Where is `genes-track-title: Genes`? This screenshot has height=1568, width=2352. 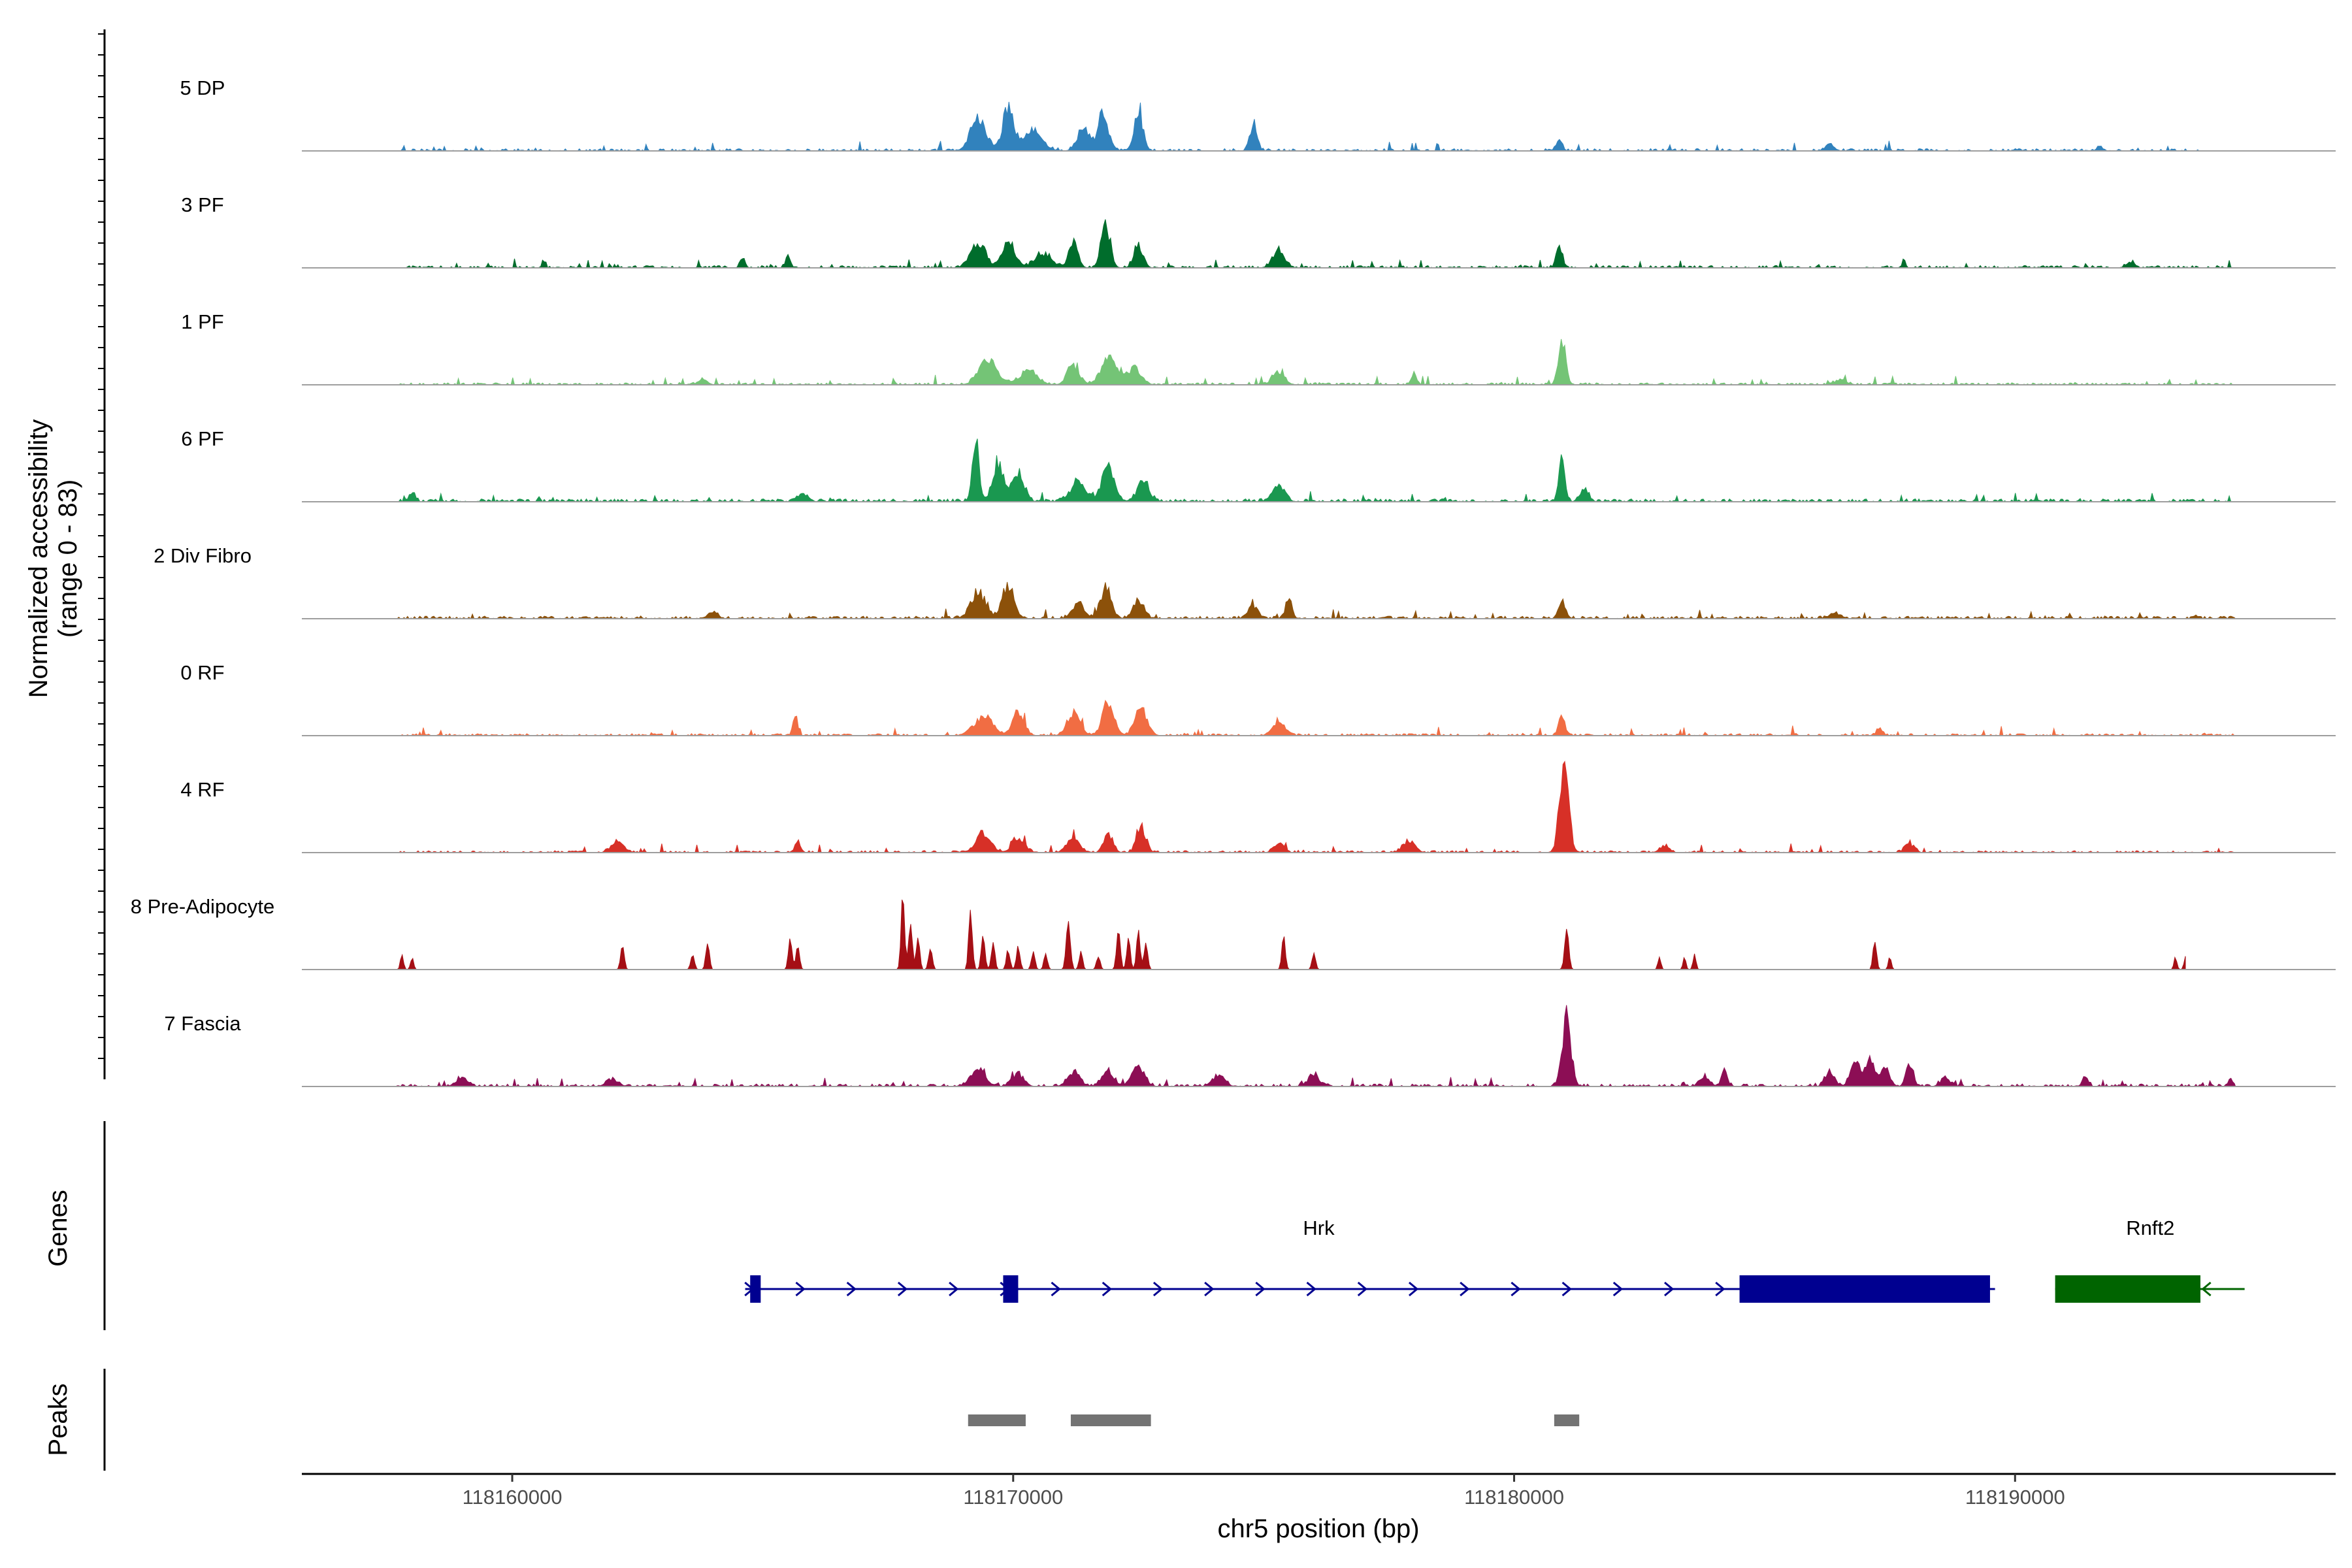
genes-track-title: Genes is located at coordinates (58, 1228).